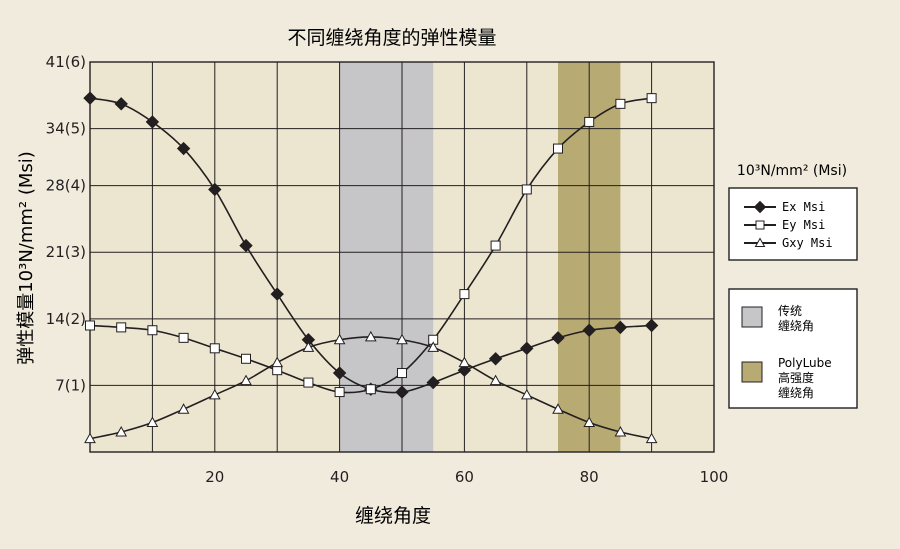 The height and width of the screenshot is (549, 900). What do you see at coordinates (803, 225) in the screenshot?
I see `legend-label: Ey Msi` at bounding box center [803, 225].